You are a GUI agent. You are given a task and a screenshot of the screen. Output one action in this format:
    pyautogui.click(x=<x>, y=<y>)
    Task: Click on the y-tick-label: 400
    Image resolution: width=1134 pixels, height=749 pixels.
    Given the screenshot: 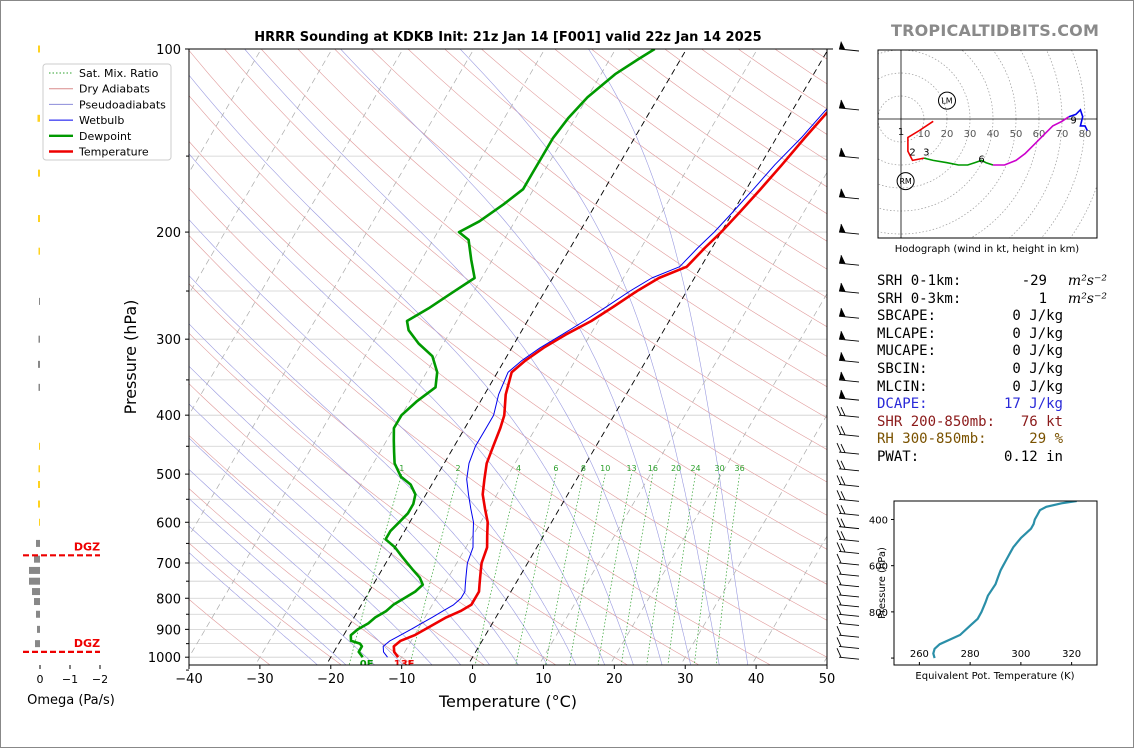 What is the action you would take?
    pyautogui.click(x=168, y=416)
    